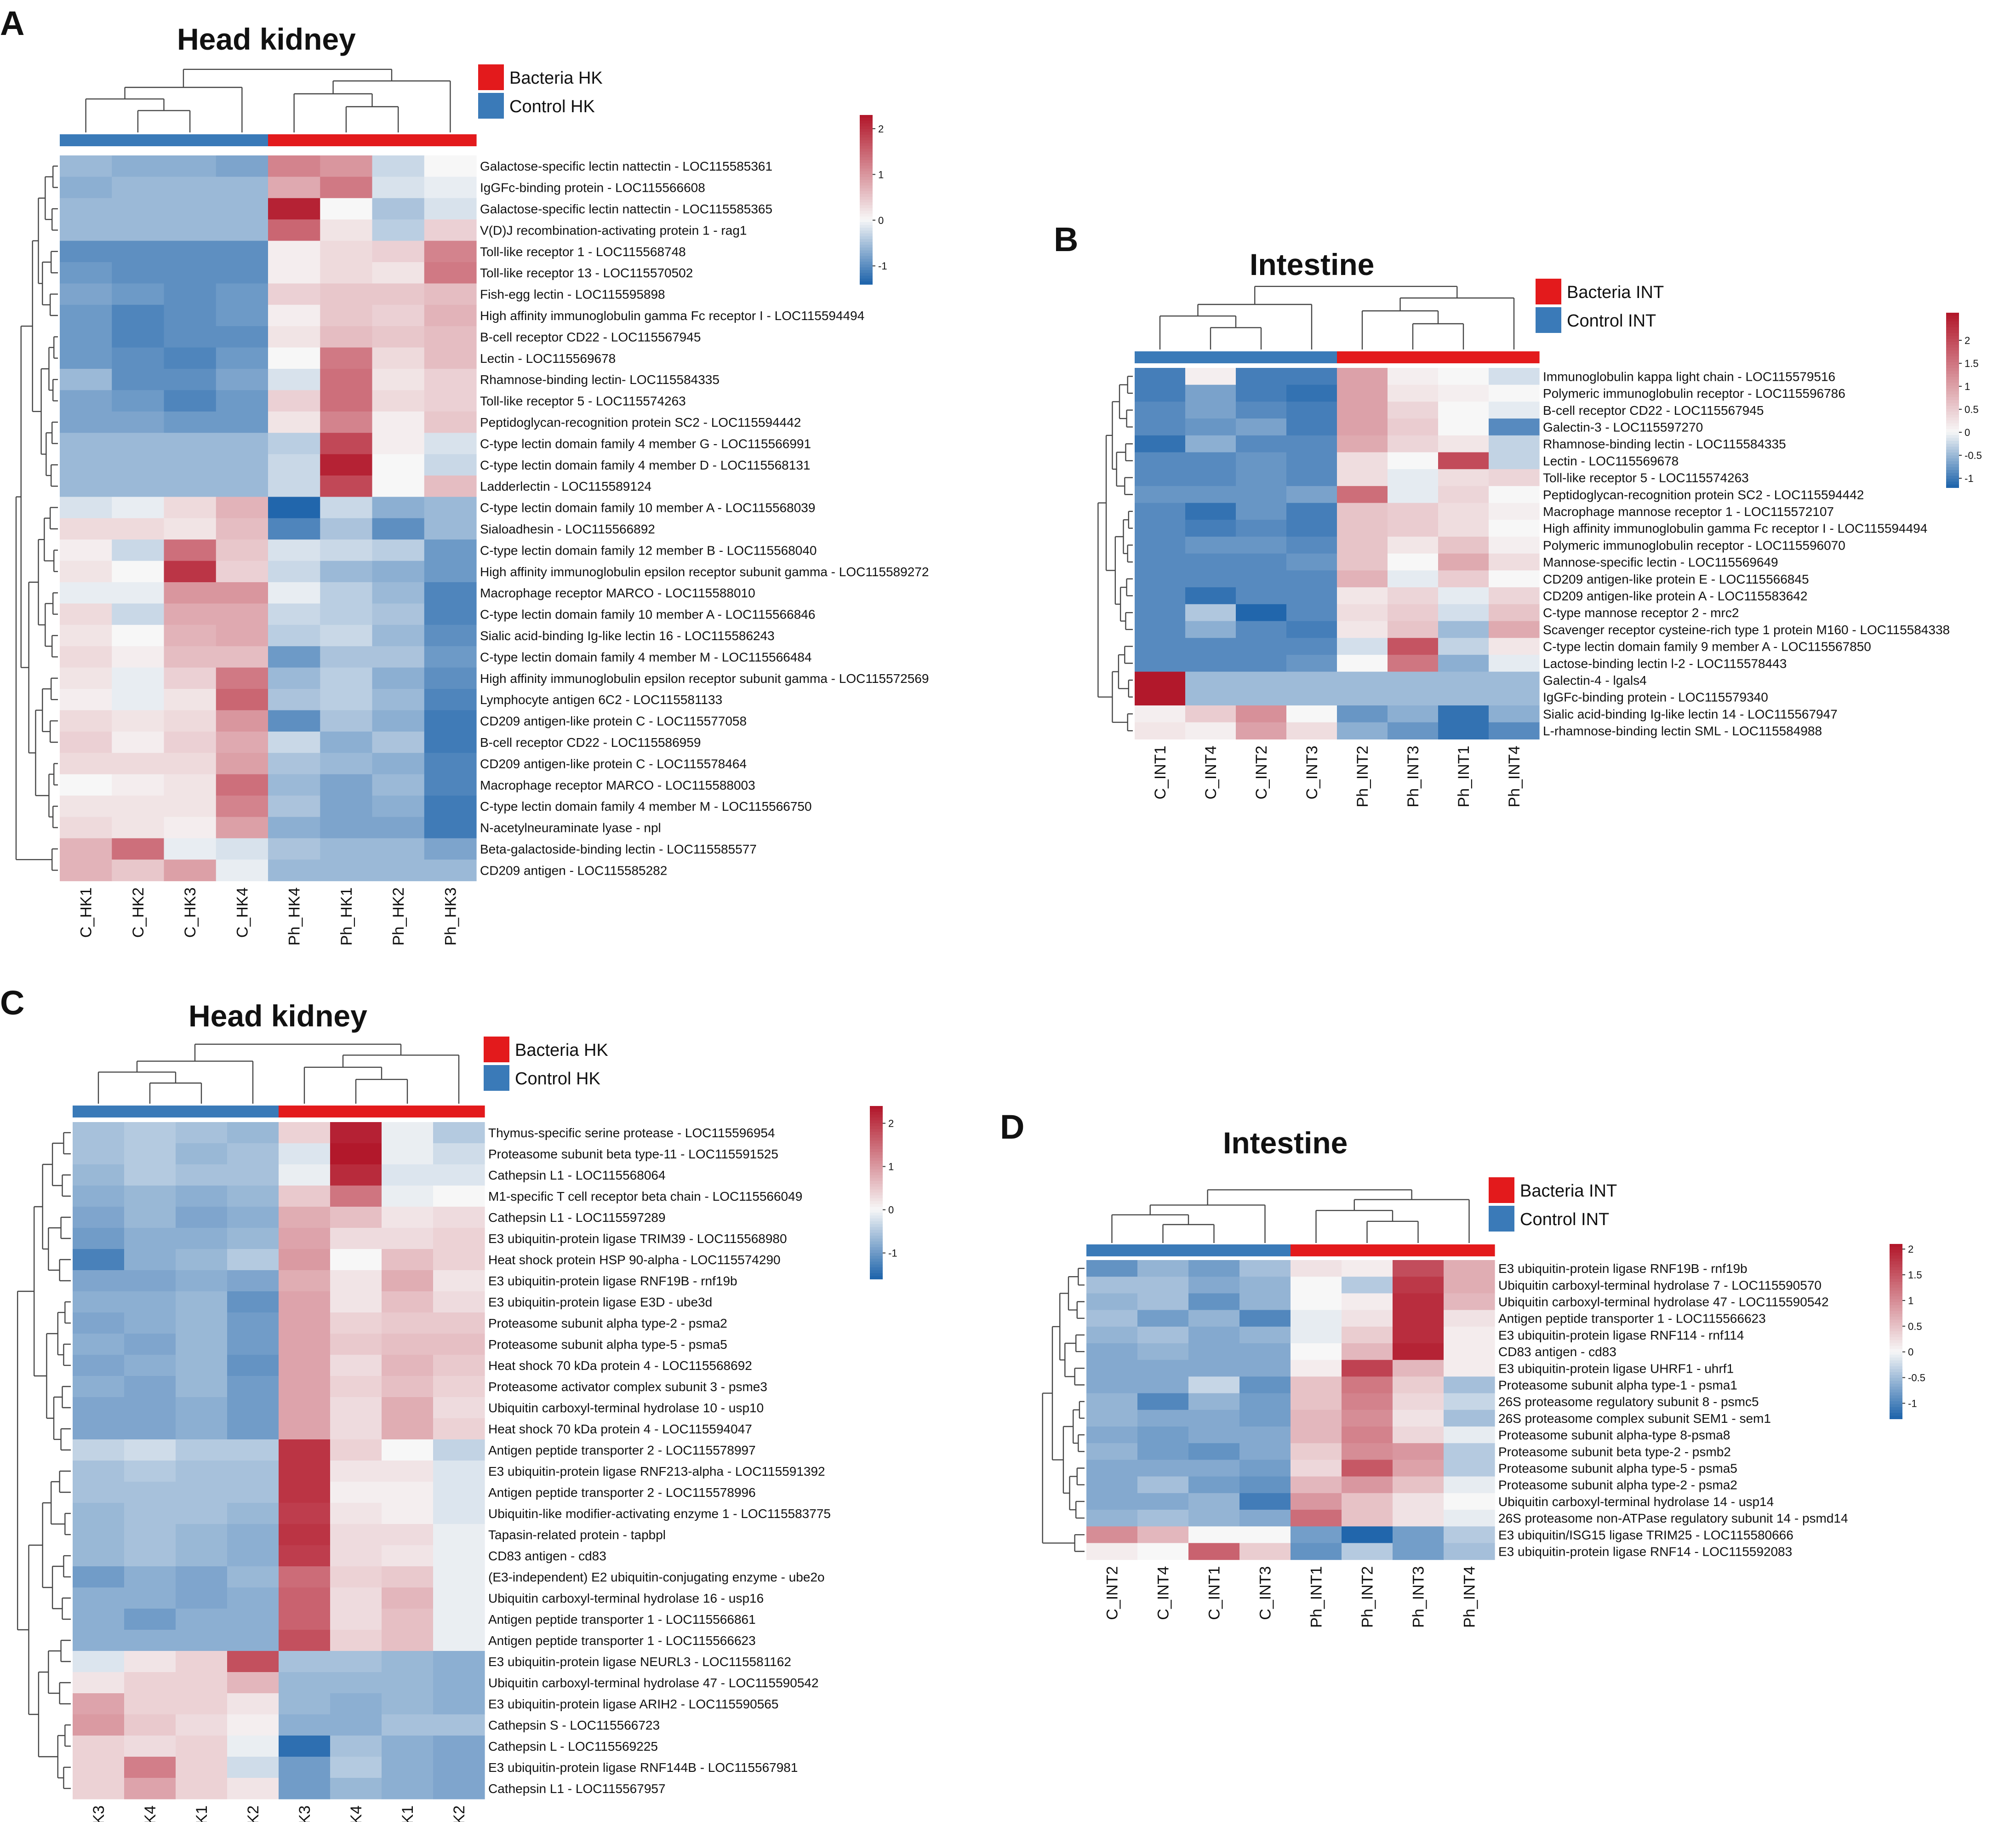  Describe the element at coordinates (1115, 554) in the screenshot. I see `panel-b-row-dendrogram` at that location.